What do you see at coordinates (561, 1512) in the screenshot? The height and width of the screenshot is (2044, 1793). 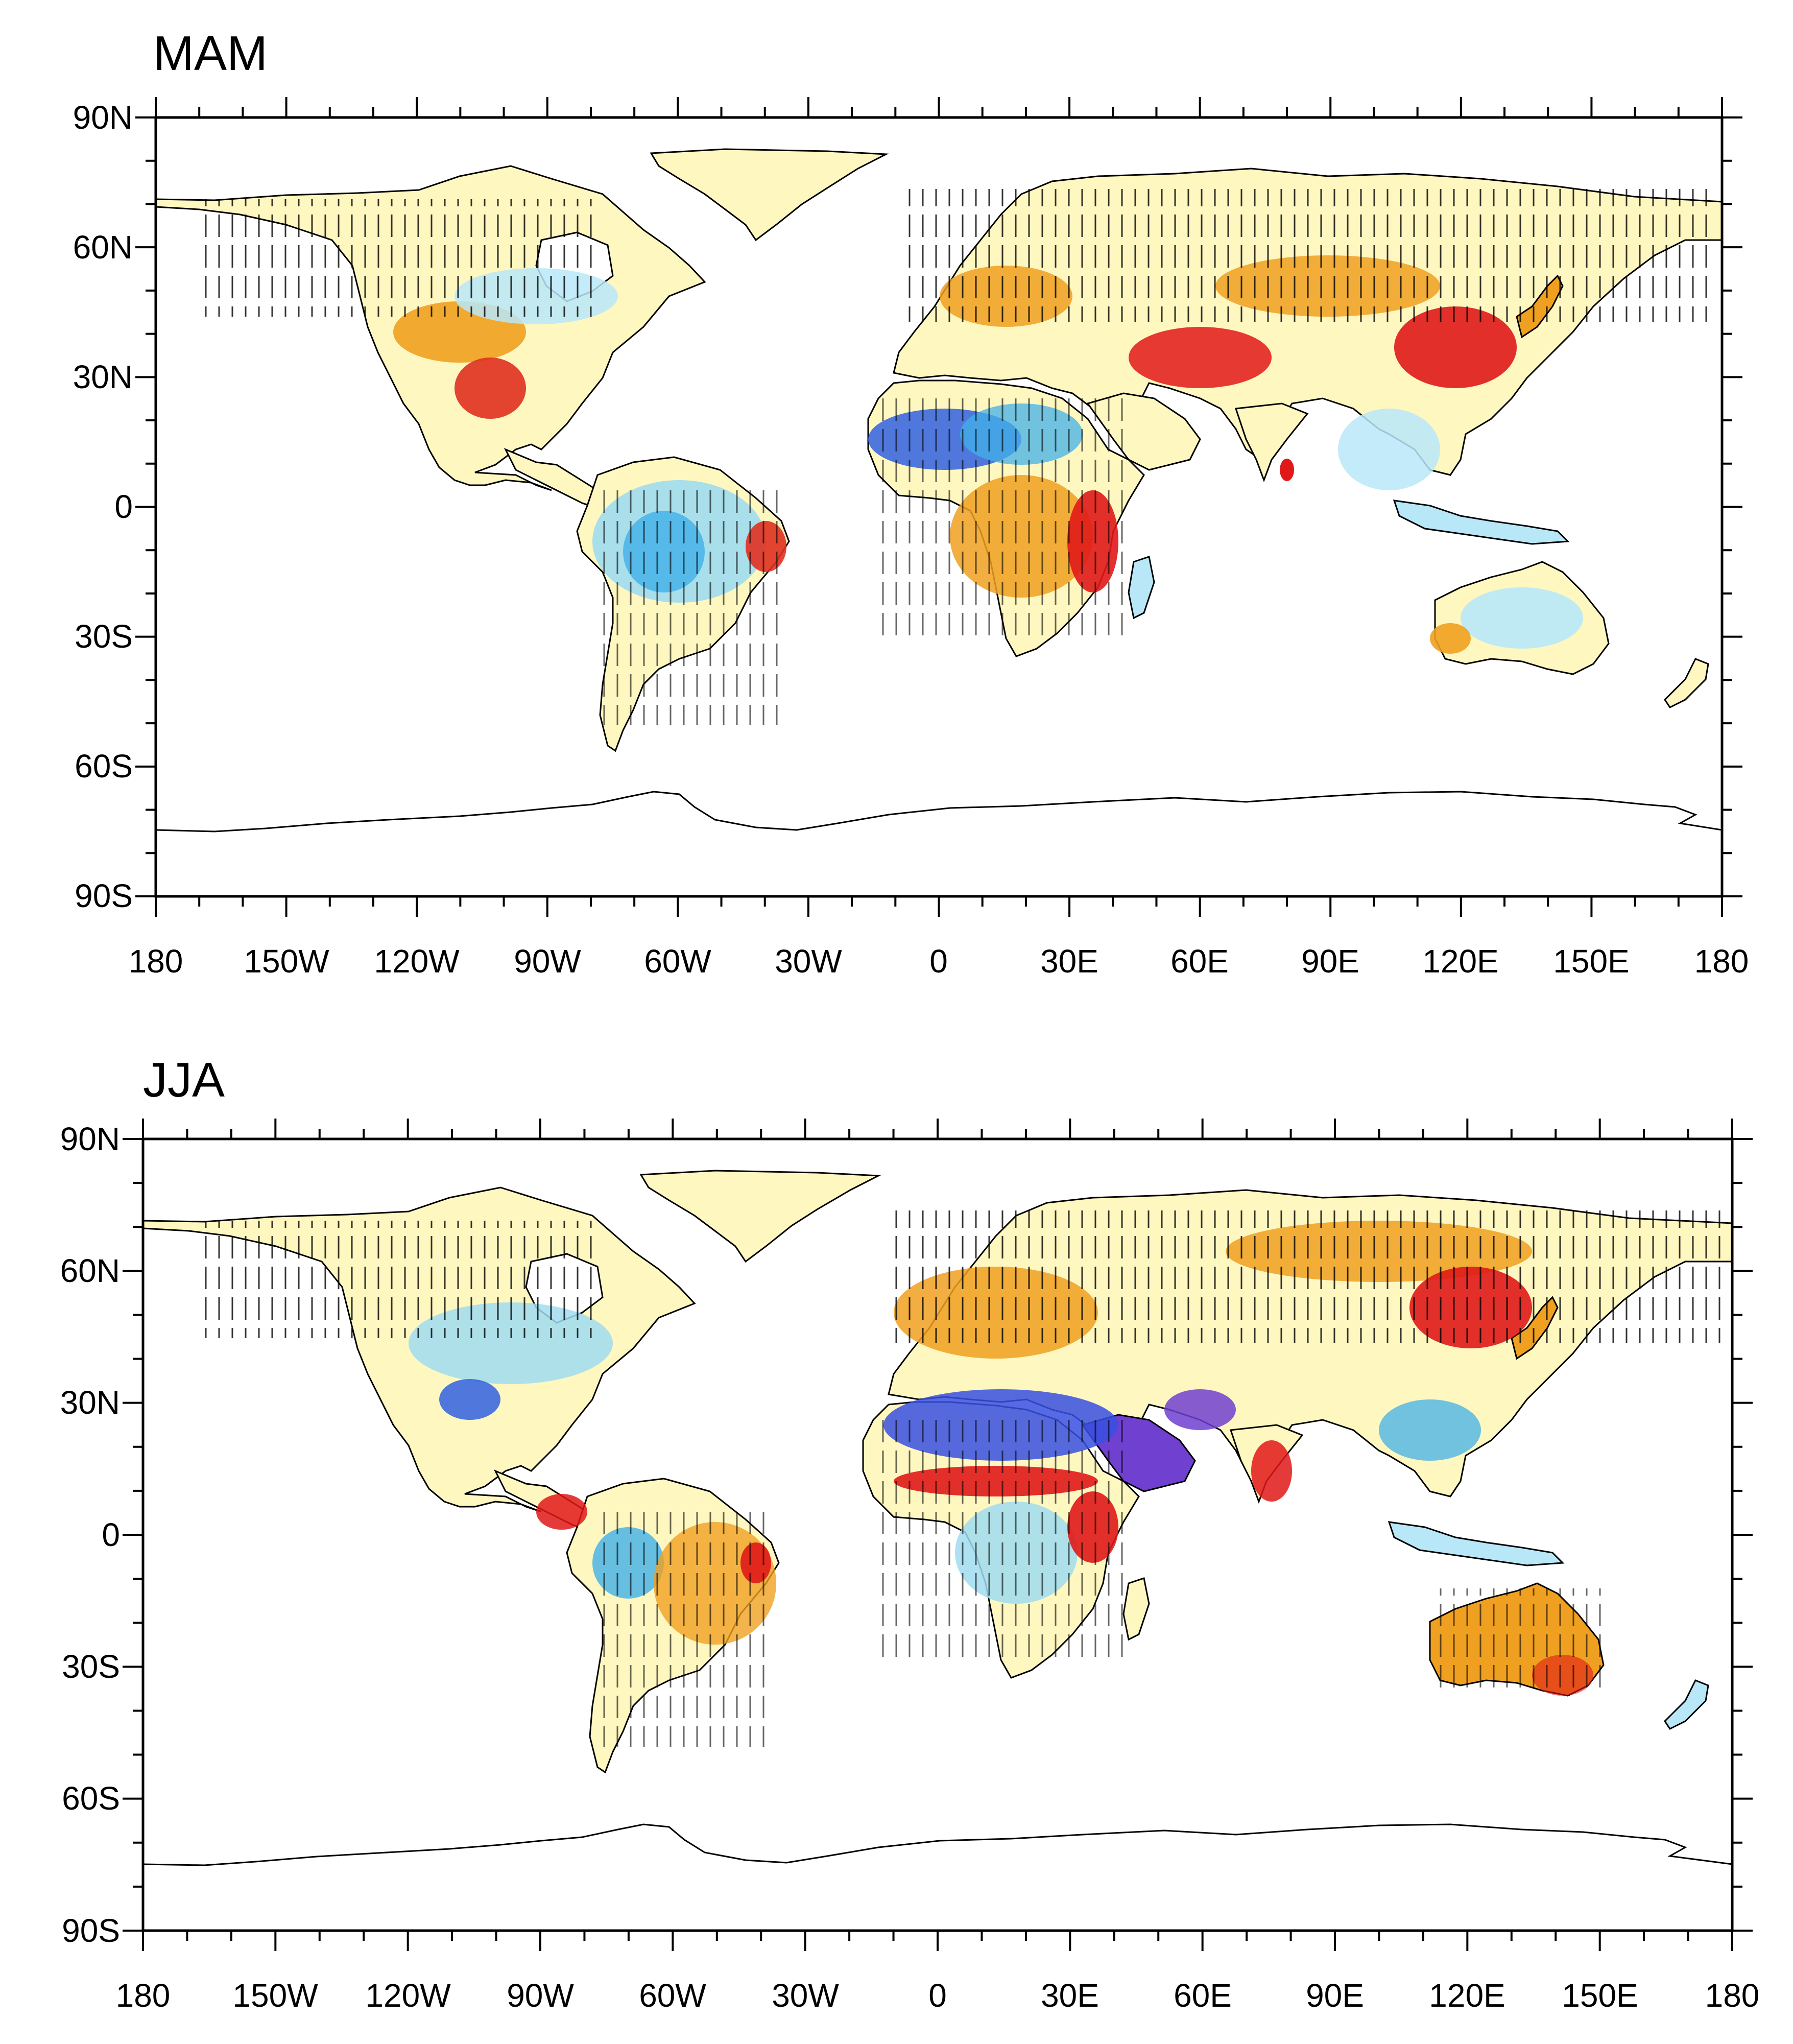 I see `anomaly-central-america` at bounding box center [561, 1512].